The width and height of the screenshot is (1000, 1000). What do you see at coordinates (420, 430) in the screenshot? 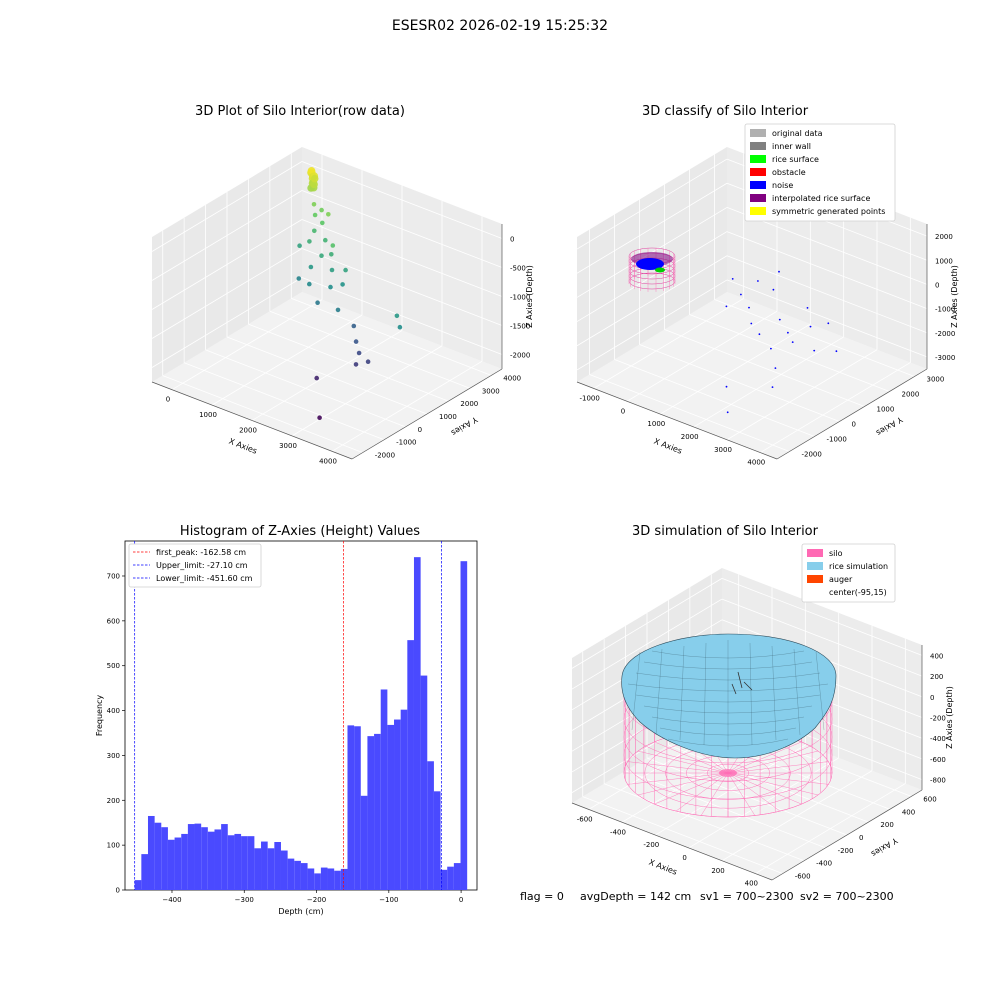
I see `p1-y-tick-label: 0` at bounding box center [420, 430].